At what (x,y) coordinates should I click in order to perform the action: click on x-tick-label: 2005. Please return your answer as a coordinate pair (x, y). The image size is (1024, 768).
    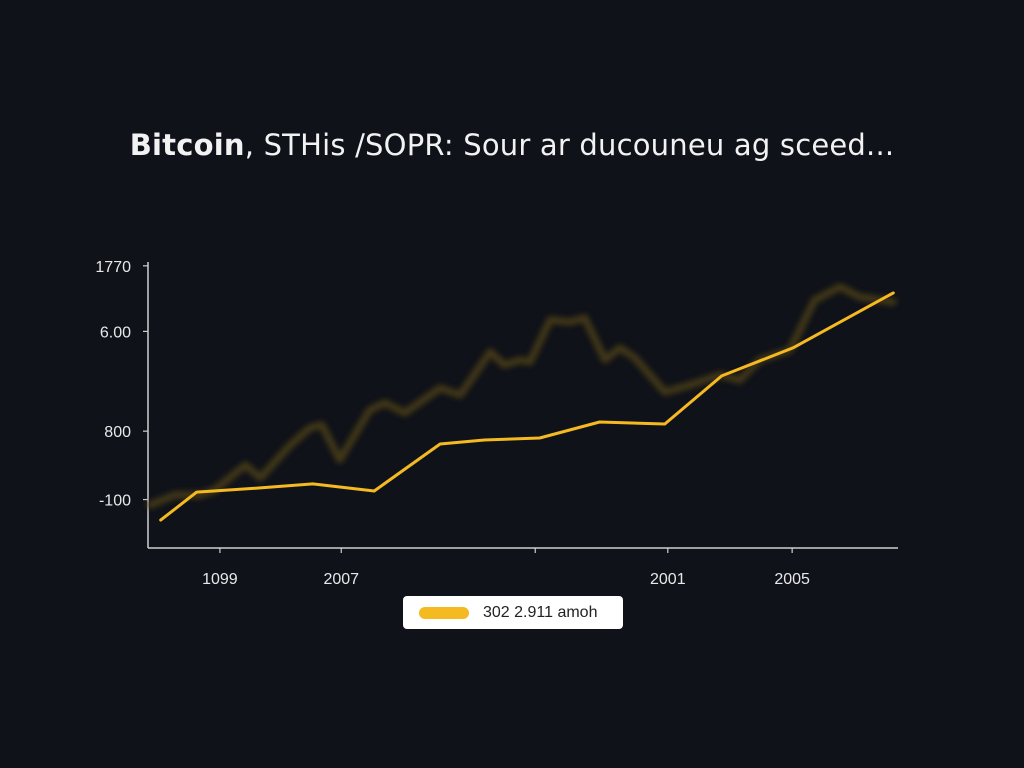
    Looking at the image, I should click on (792, 579).